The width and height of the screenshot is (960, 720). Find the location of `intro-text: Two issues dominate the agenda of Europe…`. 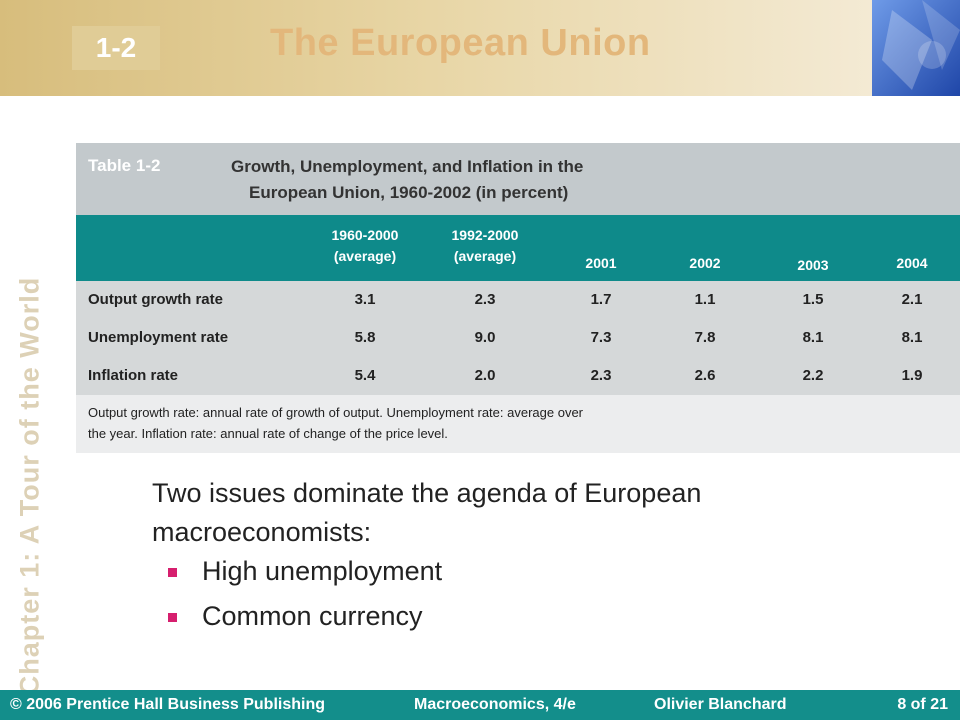

intro-text: Two issues dominate the agenda of Europe… is located at coordinates (427, 512).